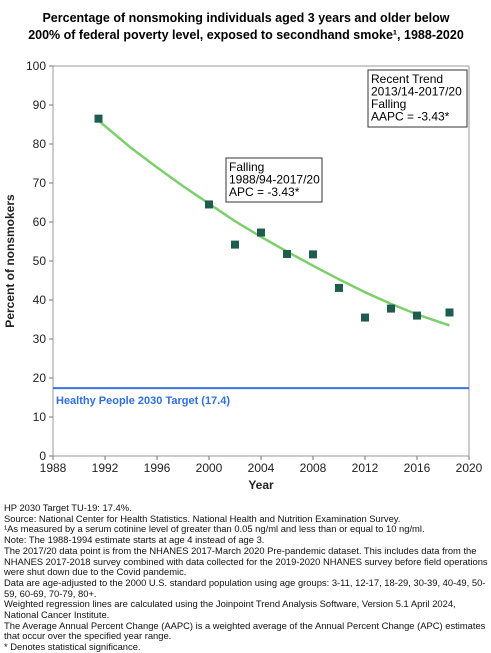 This screenshot has width=491, height=653. I want to click on x-tick-label: 2016, so click(417, 468).